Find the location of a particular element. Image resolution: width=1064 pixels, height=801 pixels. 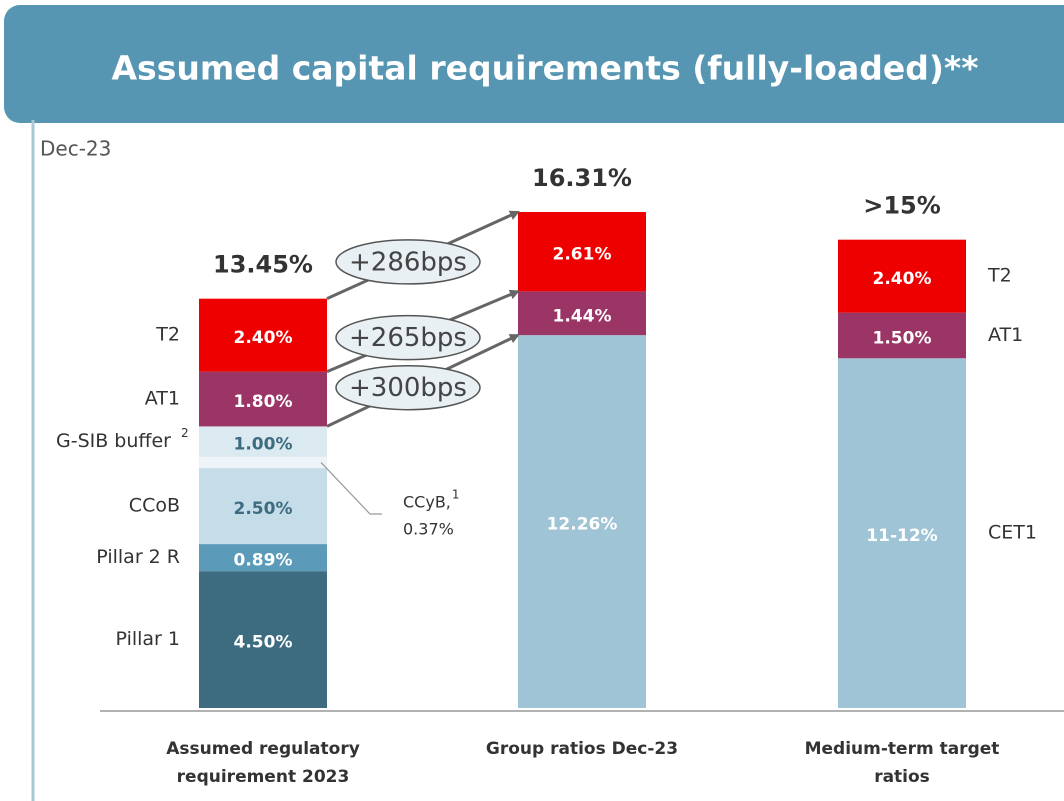

value-label: 1.00% is located at coordinates (263, 445).